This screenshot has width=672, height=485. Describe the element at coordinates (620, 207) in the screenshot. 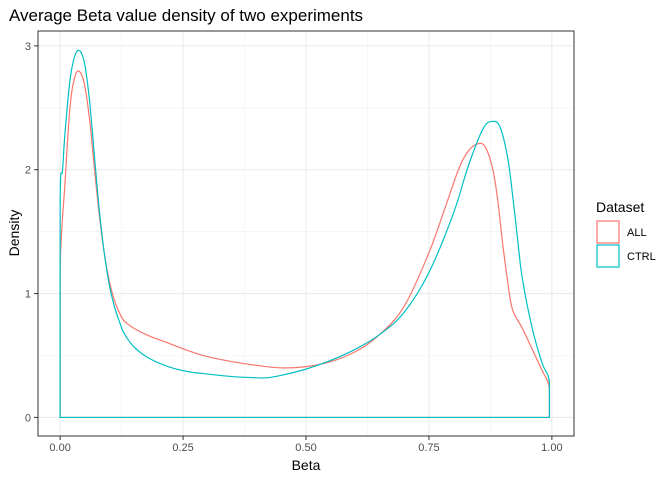

I see `legend-title: Dataset` at that location.